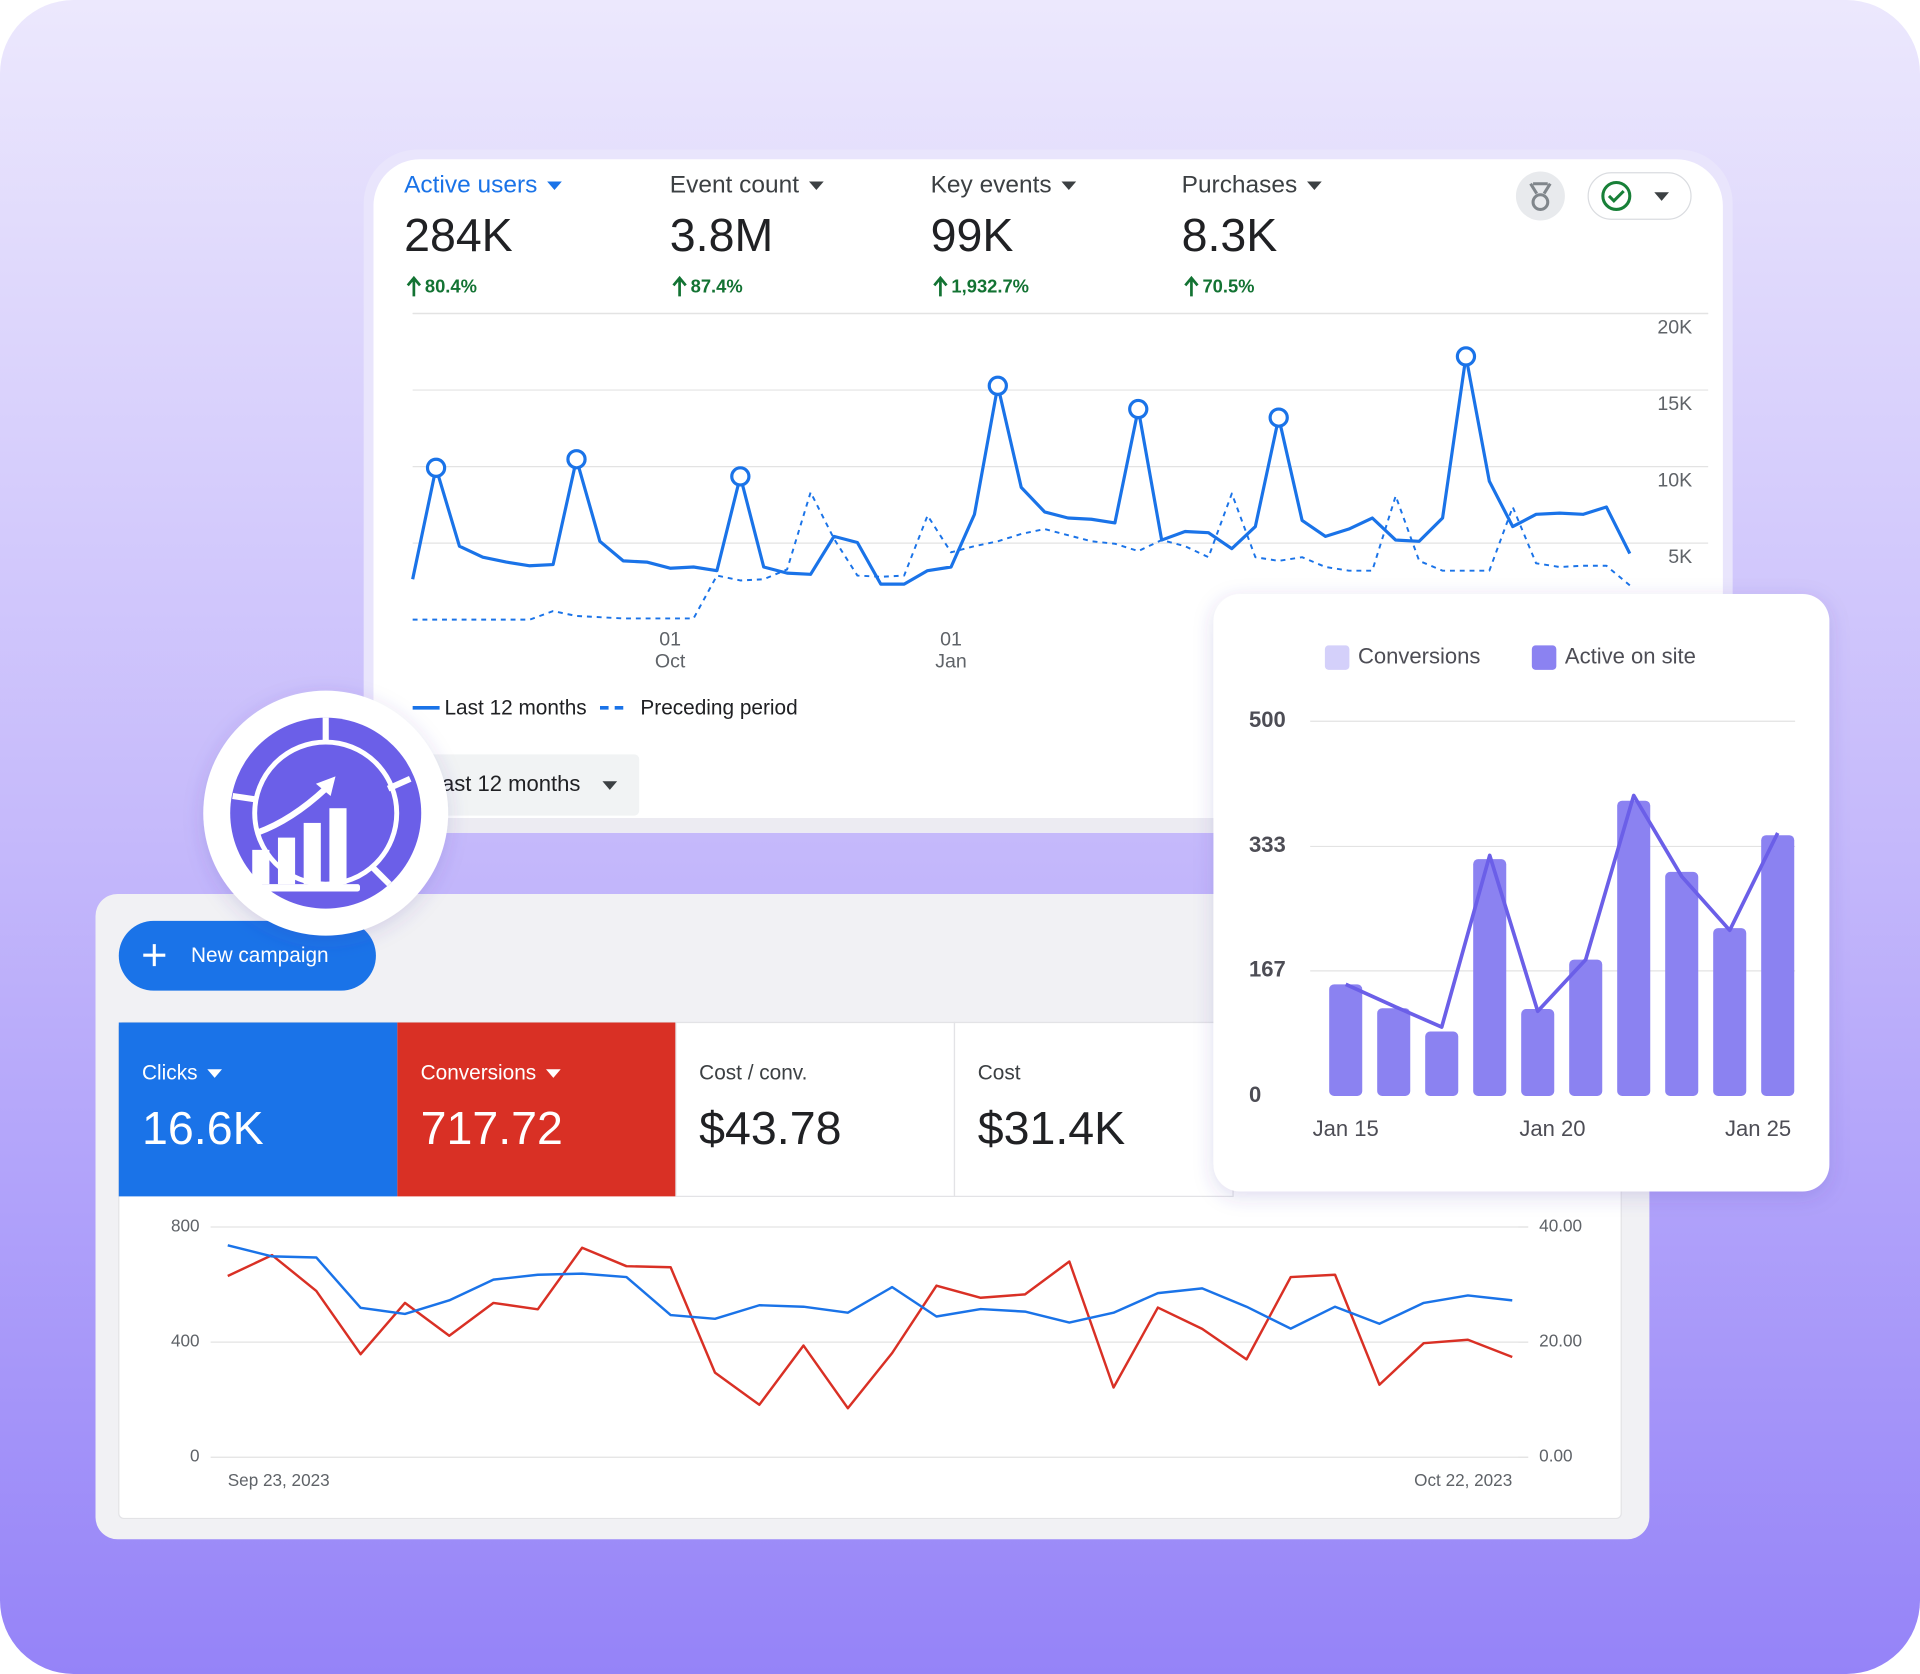 The height and width of the screenshot is (1674, 1920). What do you see at coordinates (1560, 1341) in the screenshot?
I see `y2-tick-label: 20.00` at bounding box center [1560, 1341].